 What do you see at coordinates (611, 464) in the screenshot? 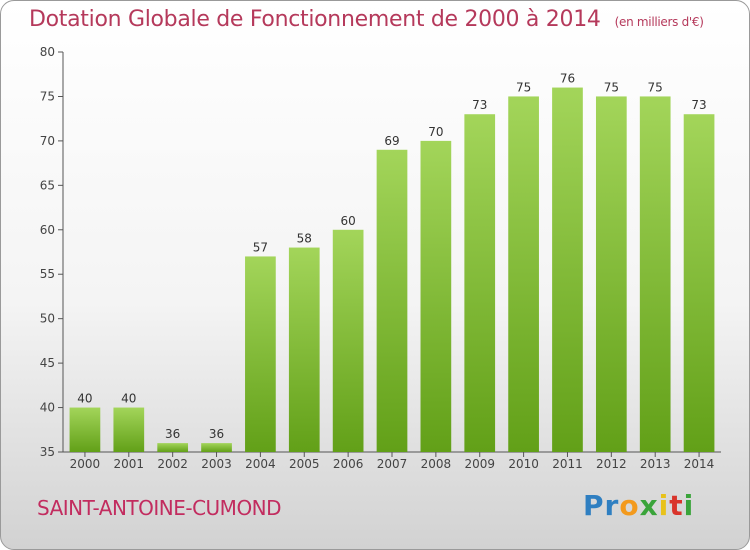
I see `x-tick-label: 2012` at bounding box center [611, 464].